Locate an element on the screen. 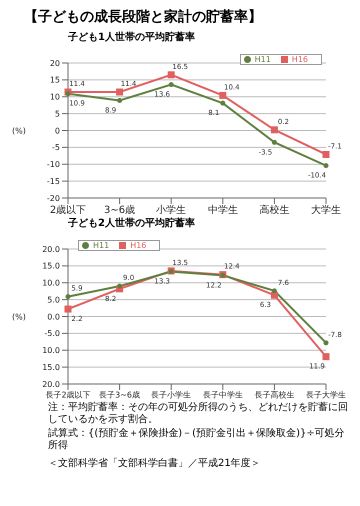  x-tick-label: 中学生 is located at coordinates (223, 210).